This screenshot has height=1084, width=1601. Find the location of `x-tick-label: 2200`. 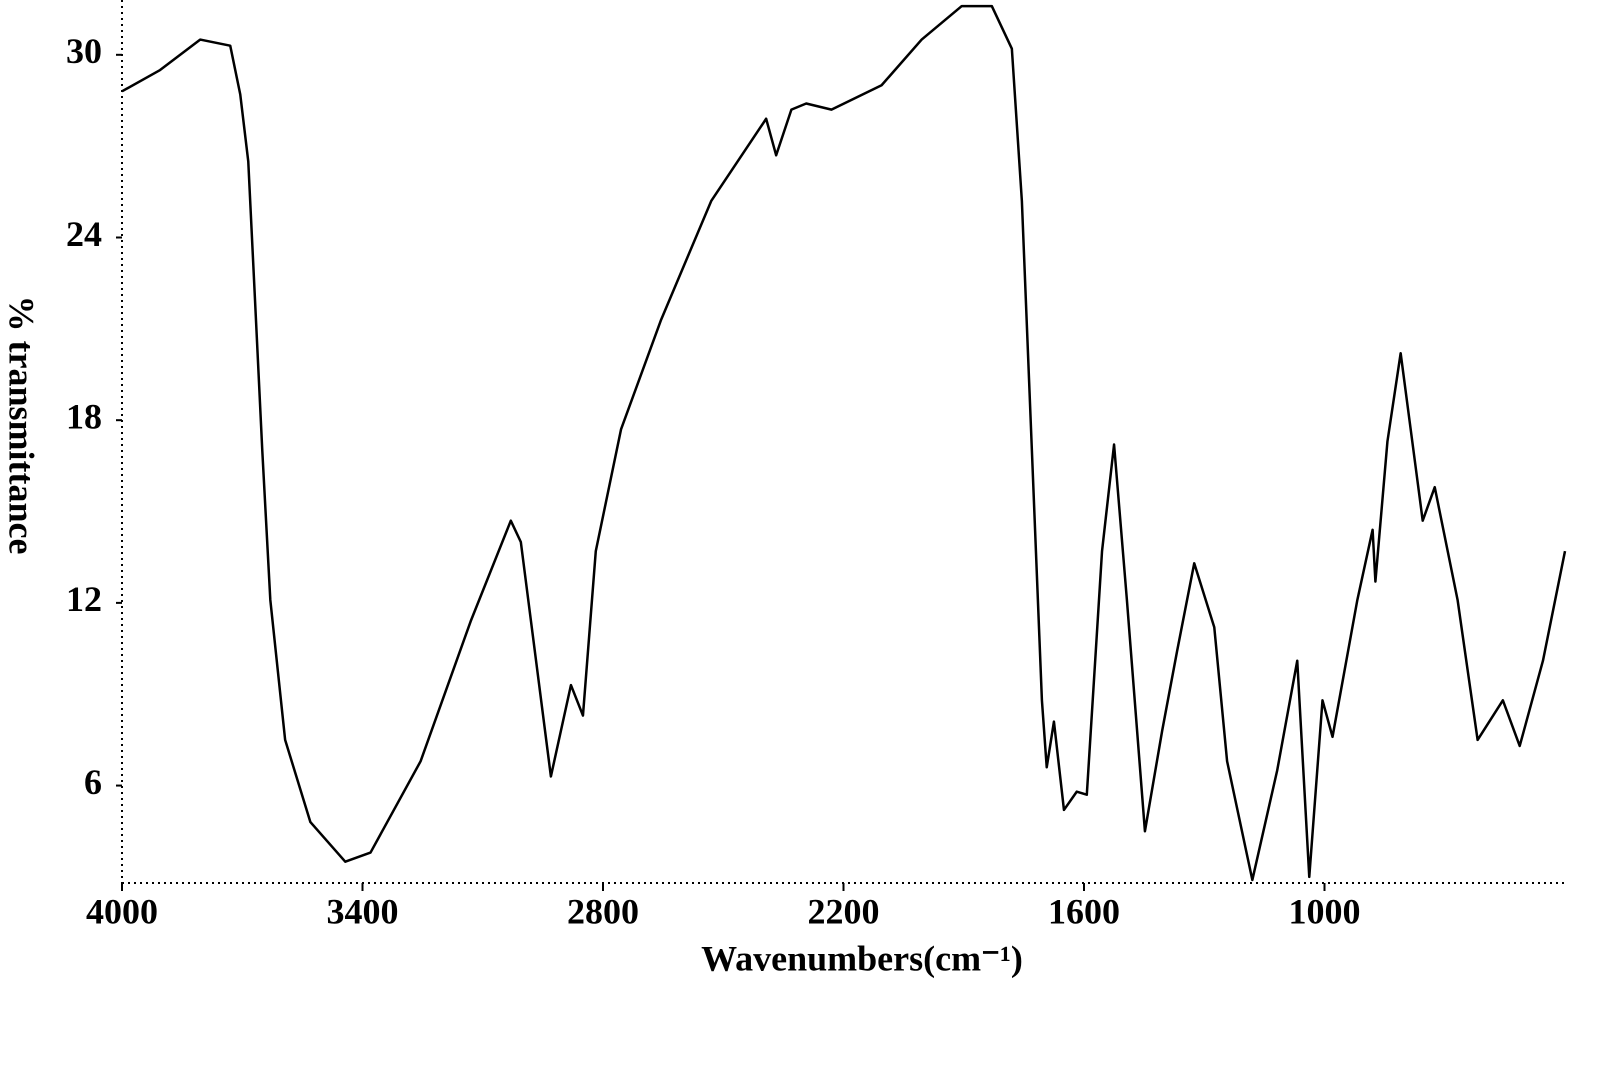

x-tick-label: 2200 is located at coordinates (844, 911).